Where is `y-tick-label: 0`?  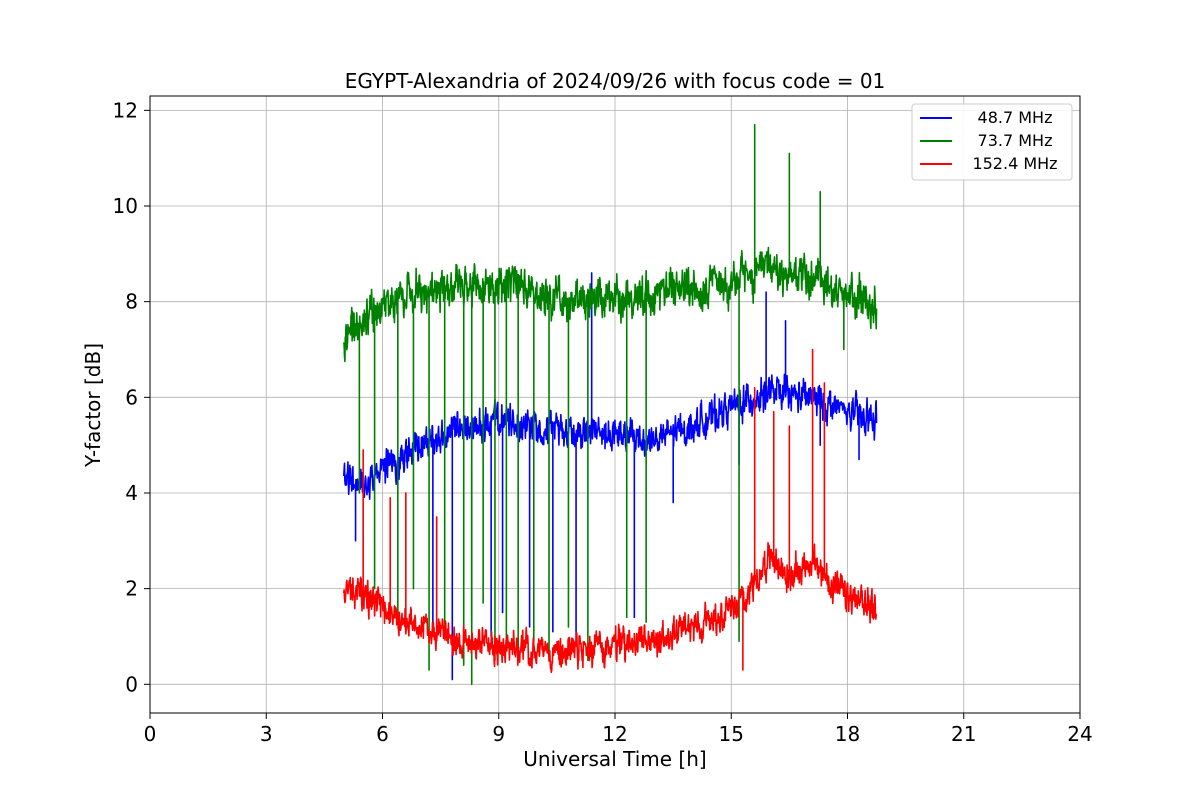
y-tick-label: 0 is located at coordinates (131, 684).